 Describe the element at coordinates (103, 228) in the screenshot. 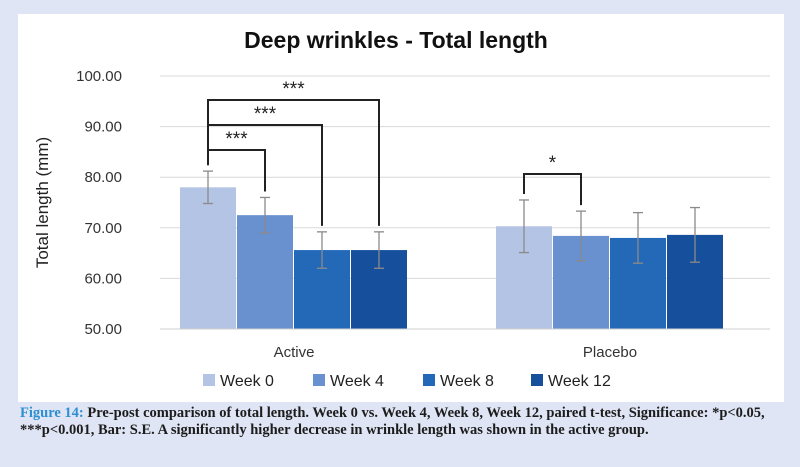

I see `y-tick-label: 70.00` at that location.